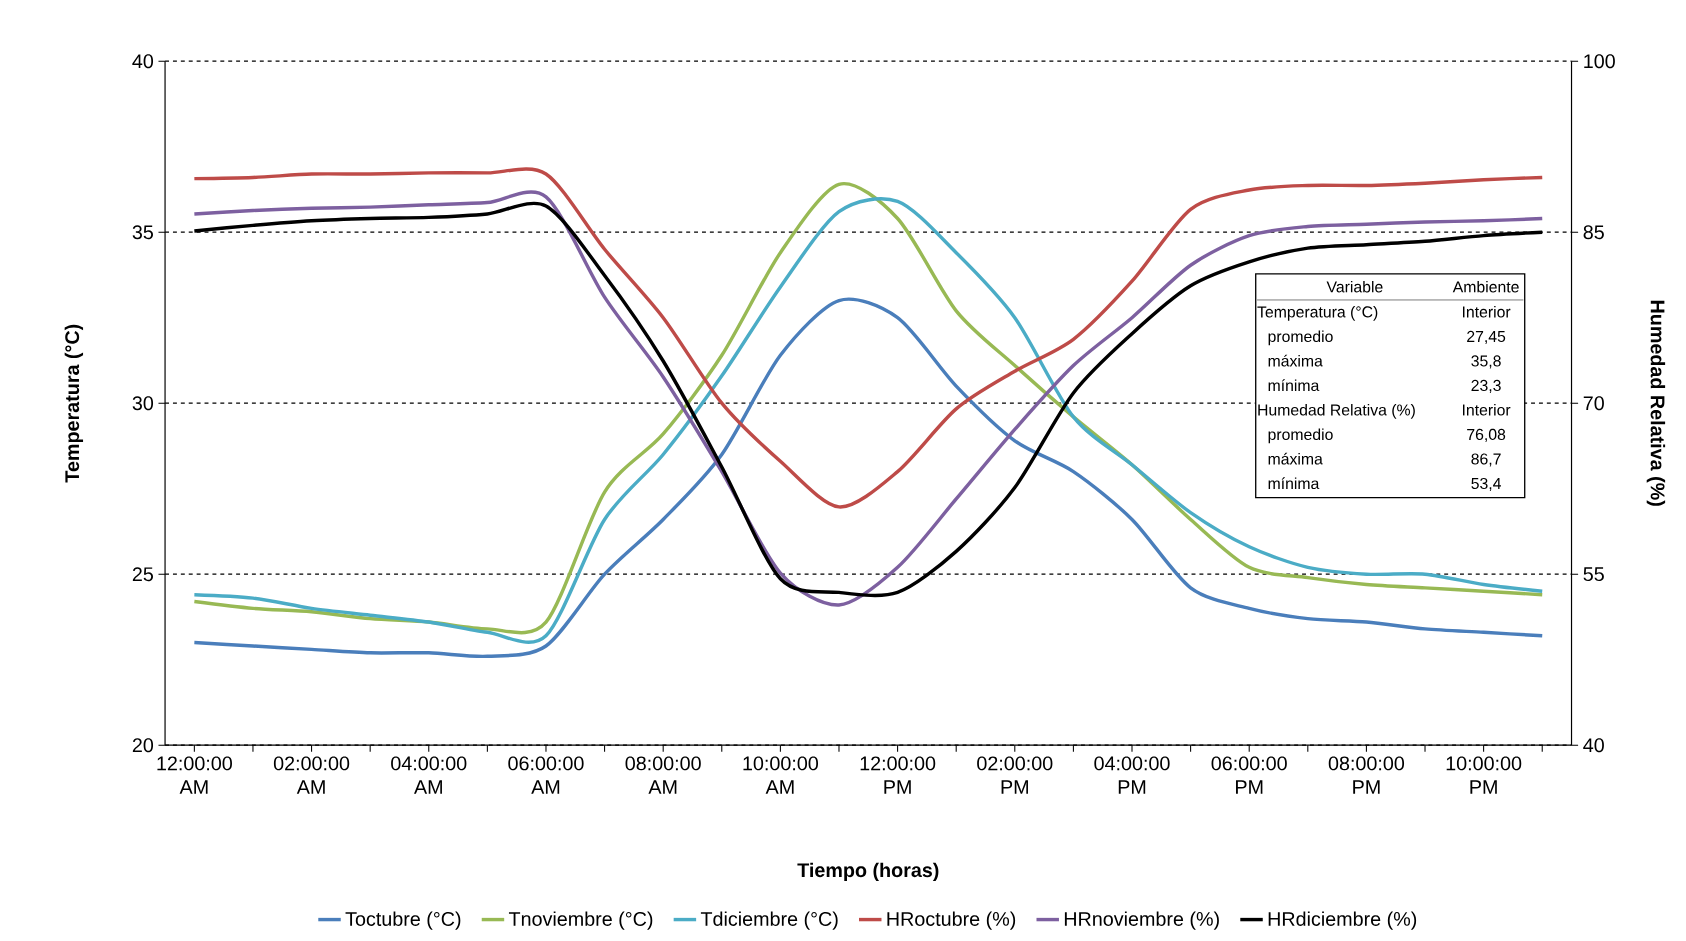 Image resolution: width=1686 pixels, height=941 pixels. What do you see at coordinates (1317, 313) in the screenshot?
I see `annotation: Temperatura (°C)` at bounding box center [1317, 313].